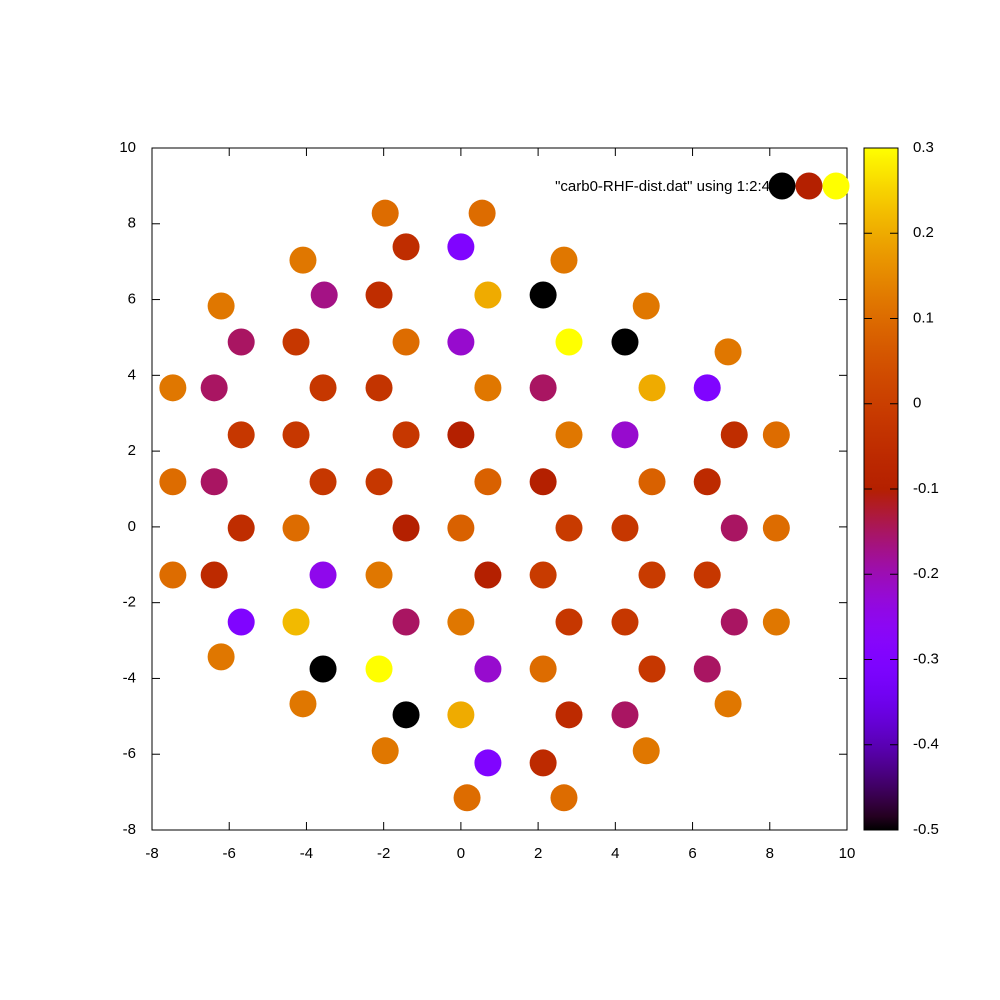 This screenshot has height=1000, width=1000. I want to click on colorbar-tick-label: -0.5, so click(926, 829).